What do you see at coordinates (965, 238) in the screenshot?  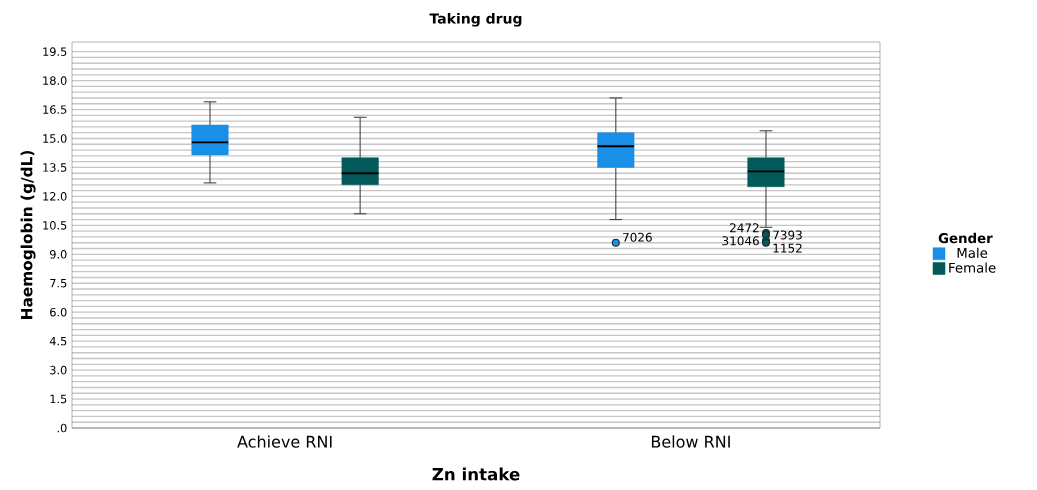 I see `legend-title: Gender` at bounding box center [965, 238].